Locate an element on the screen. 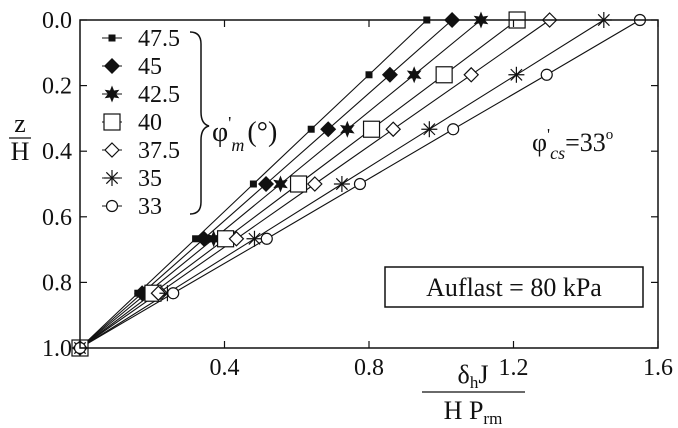 The image size is (678, 428). x-tick-label: 1.6 is located at coordinates (658, 368).